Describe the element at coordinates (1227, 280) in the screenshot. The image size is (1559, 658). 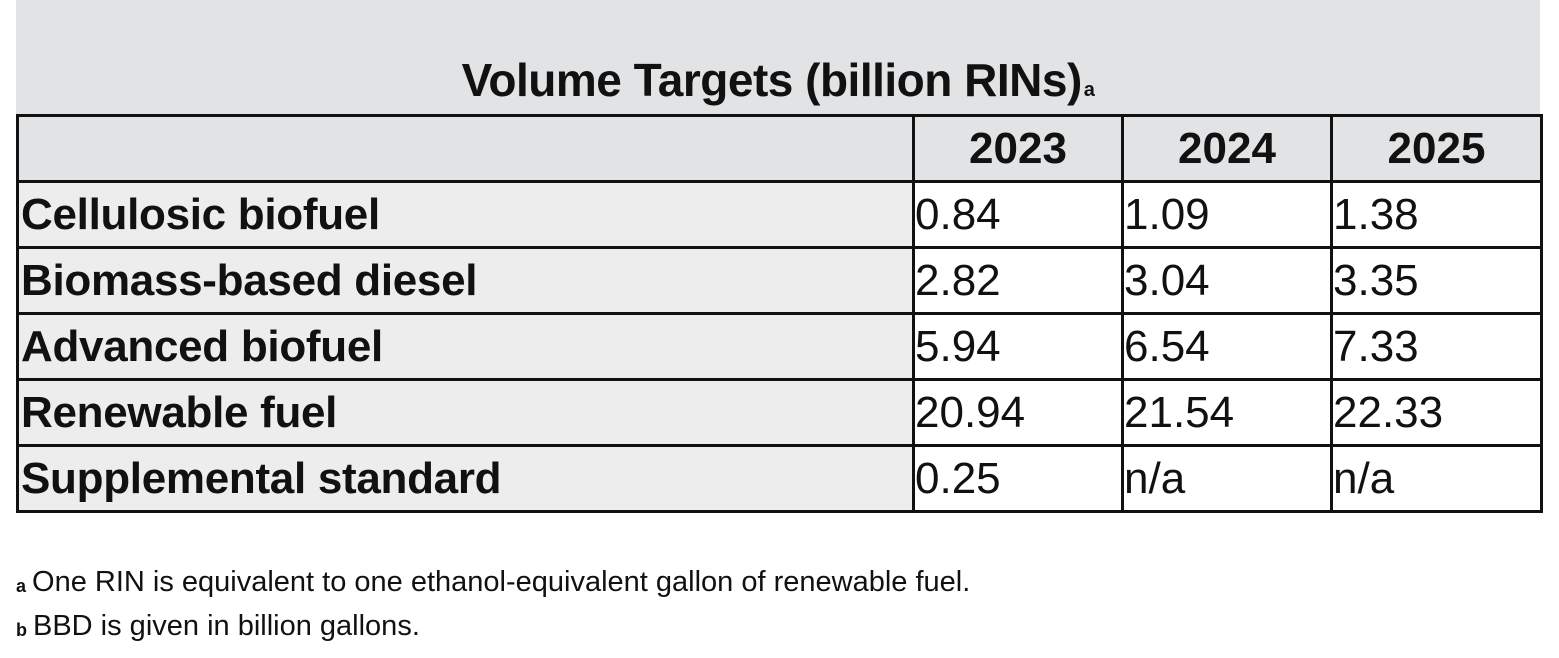
I see `table-cell: 3.04` at that location.